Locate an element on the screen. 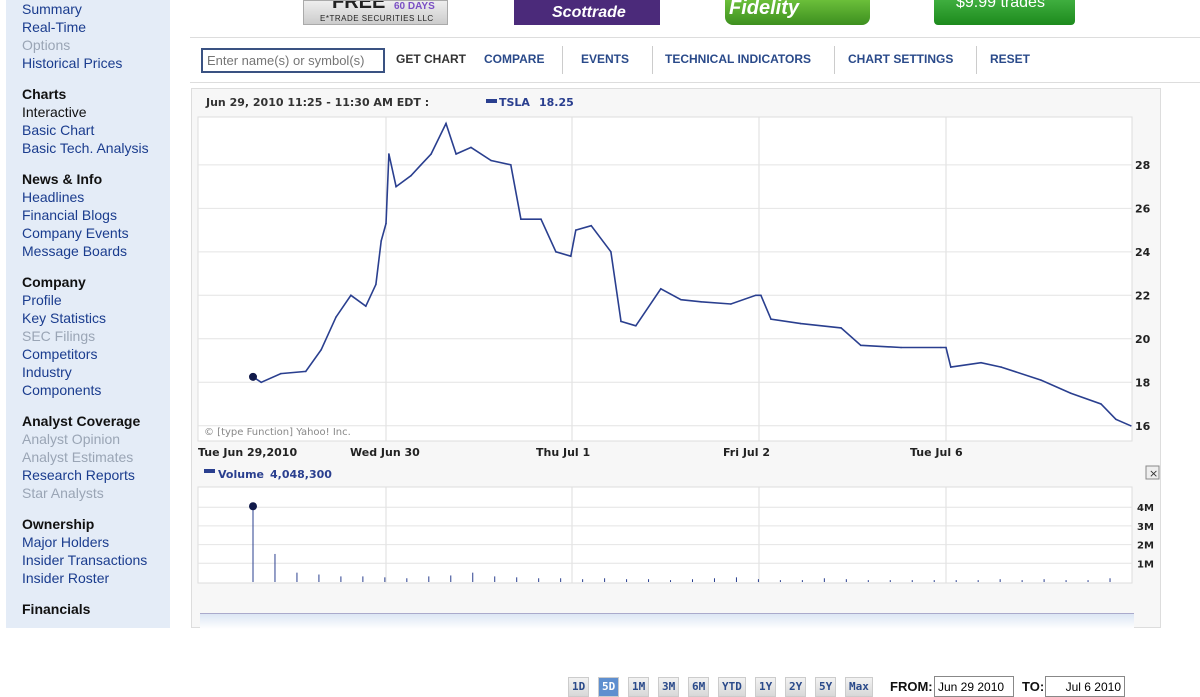  volume-legend-swatch is located at coordinates (209, 471).